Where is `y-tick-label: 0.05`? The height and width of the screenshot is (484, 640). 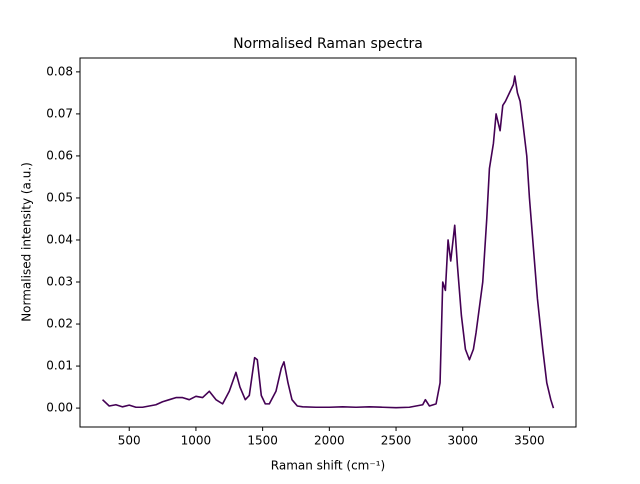
y-tick-label: 0.05 is located at coordinates (59, 197).